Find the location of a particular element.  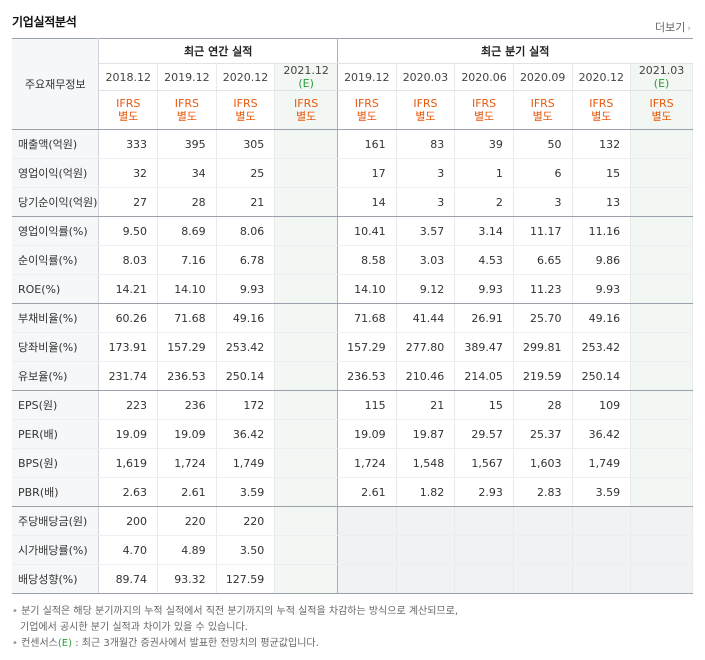

table-row: 당기순이익(억원) 27 28 21 14 3 2 3 13 is located at coordinates (352, 202).